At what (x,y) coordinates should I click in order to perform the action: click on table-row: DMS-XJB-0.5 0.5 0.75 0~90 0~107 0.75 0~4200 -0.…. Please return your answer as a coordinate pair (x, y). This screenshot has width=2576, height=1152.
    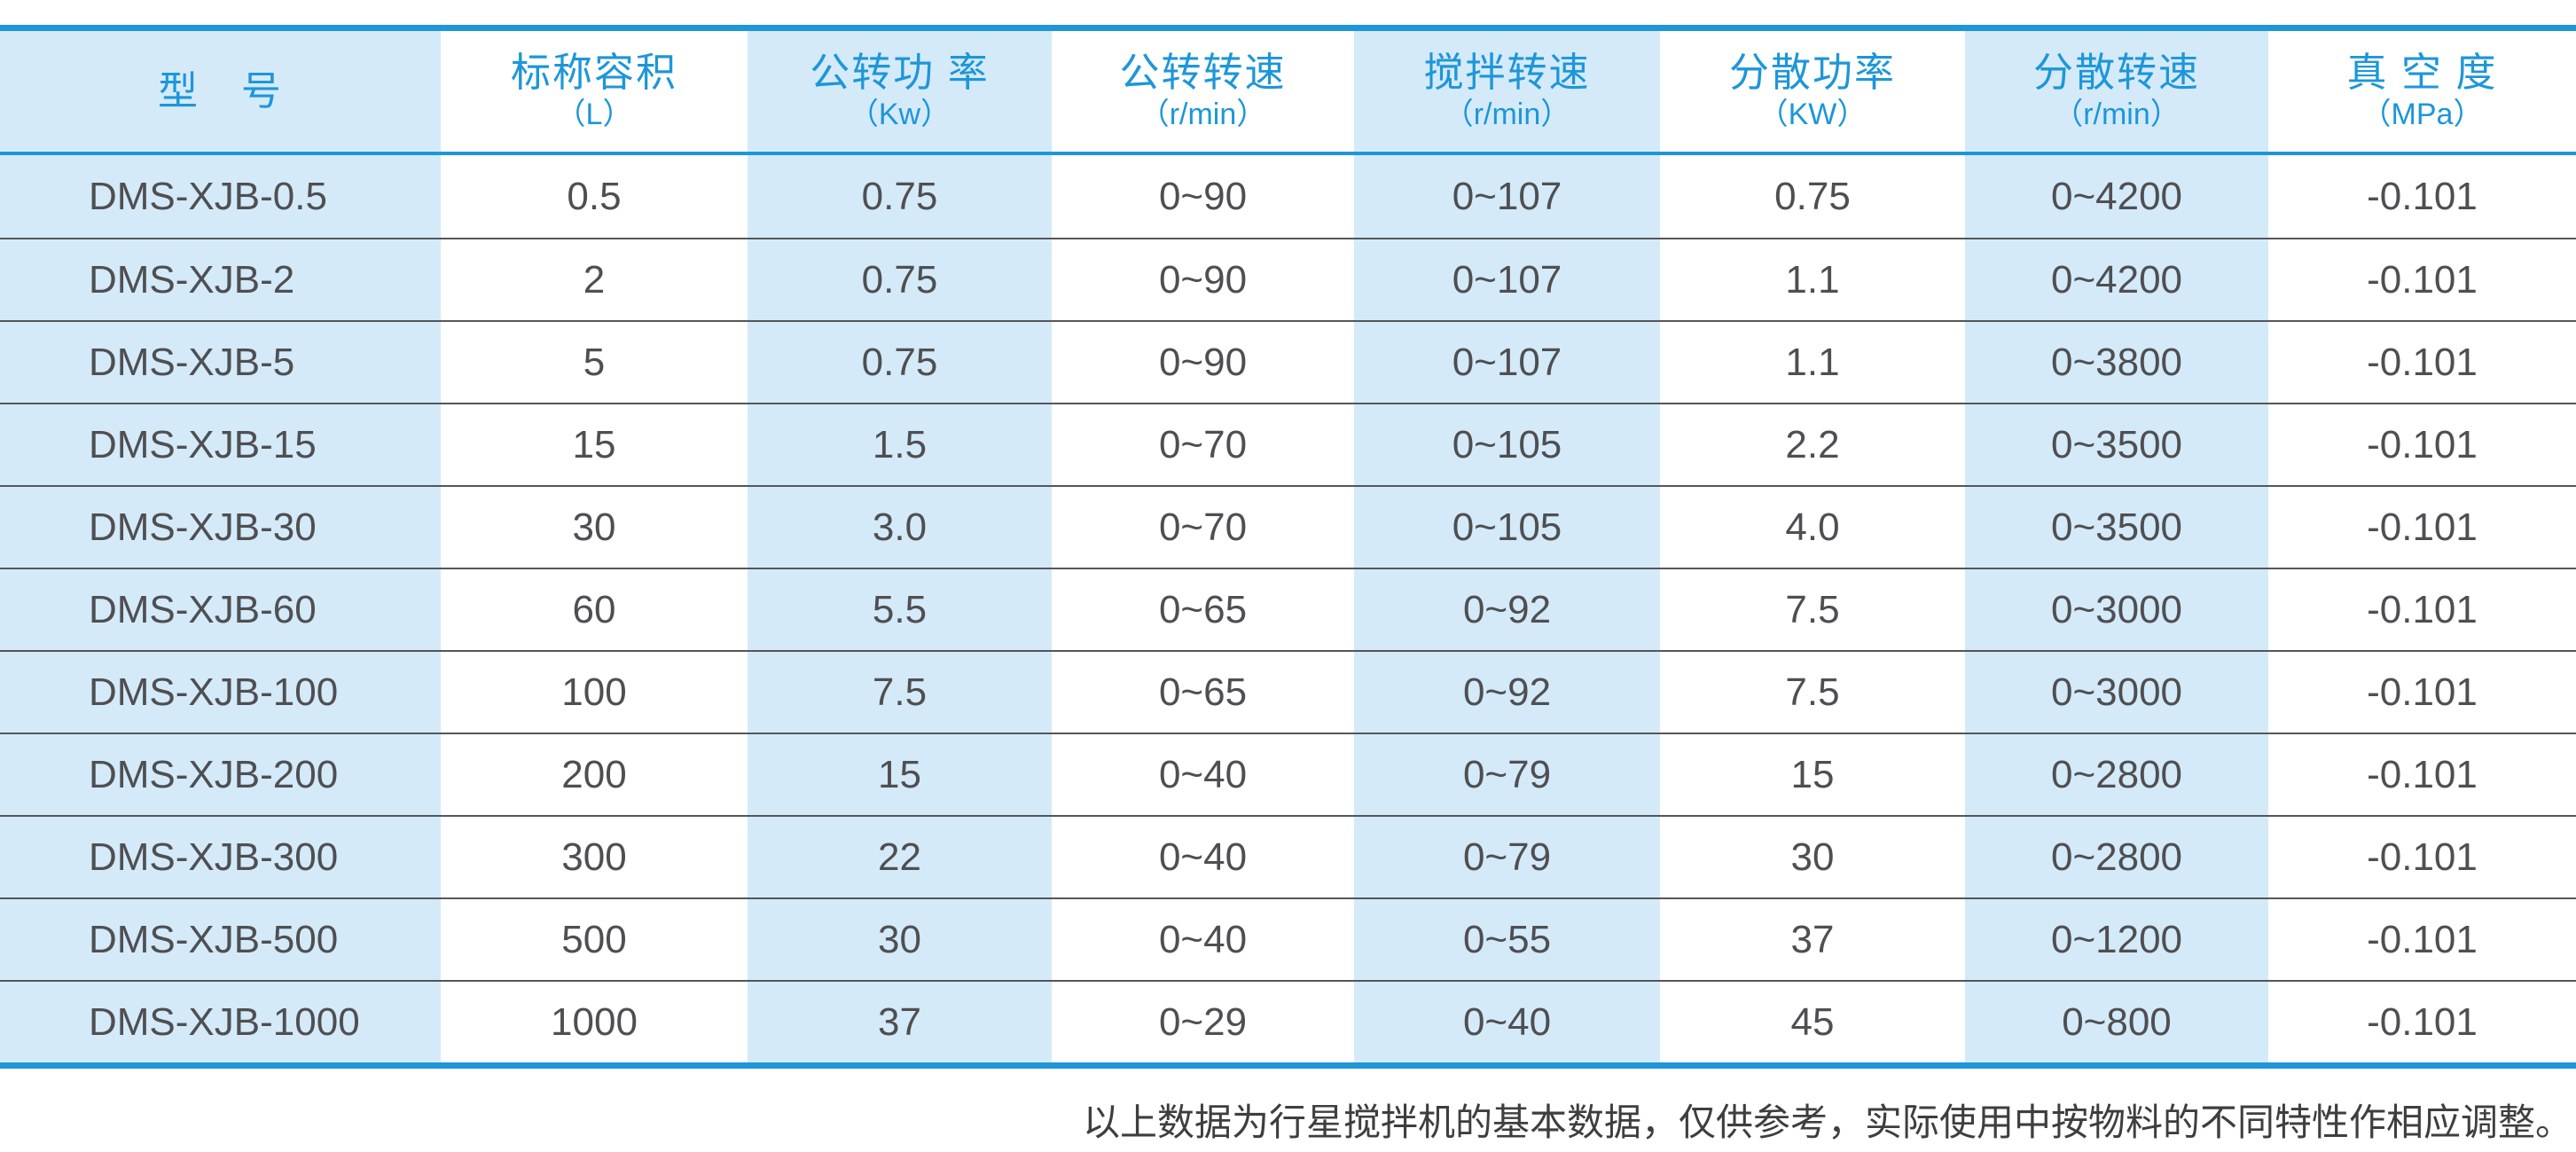
    Looking at the image, I should click on (1288, 197).